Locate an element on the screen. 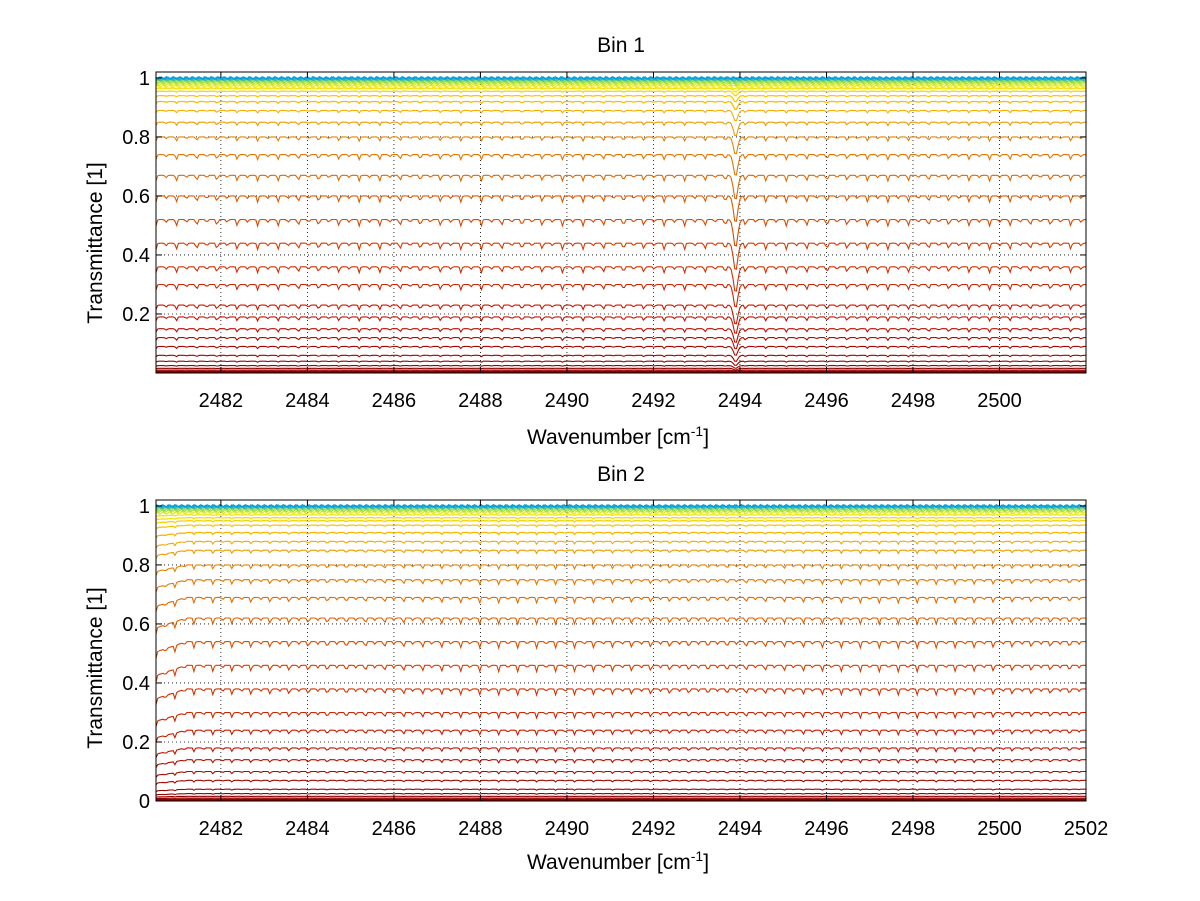 The height and width of the screenshot is (901, 1200). y-tick-label: 0 is located at coordinates (144, 802).